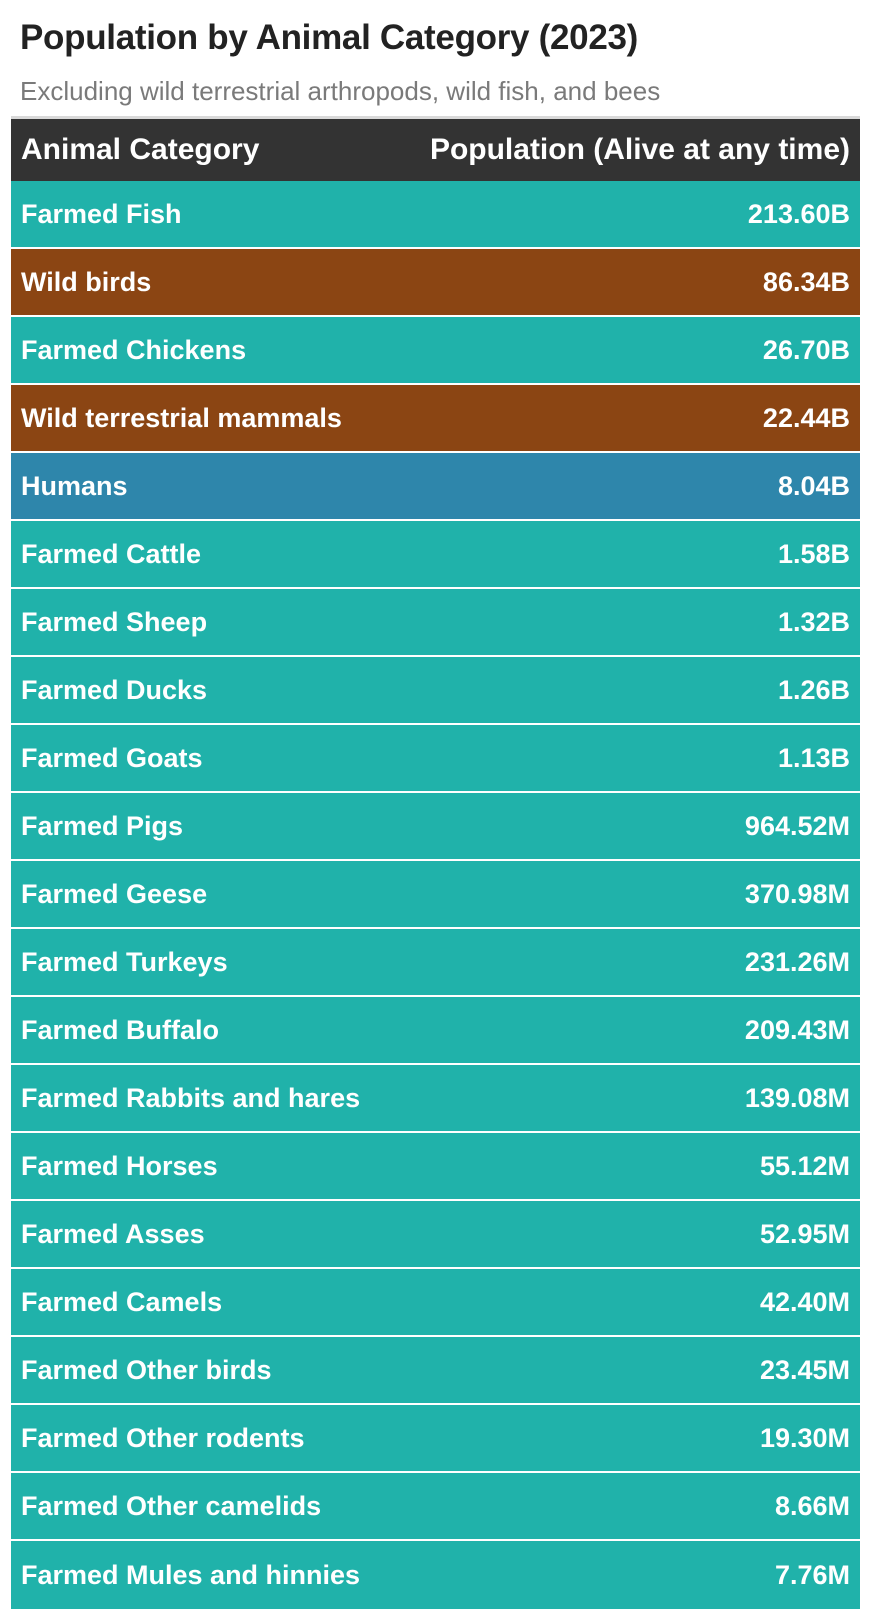  What do you see at coordinates (435, 487) in the screenshot?
I see `table-row: Humans 8.04B` at bounding box center [435, 487].